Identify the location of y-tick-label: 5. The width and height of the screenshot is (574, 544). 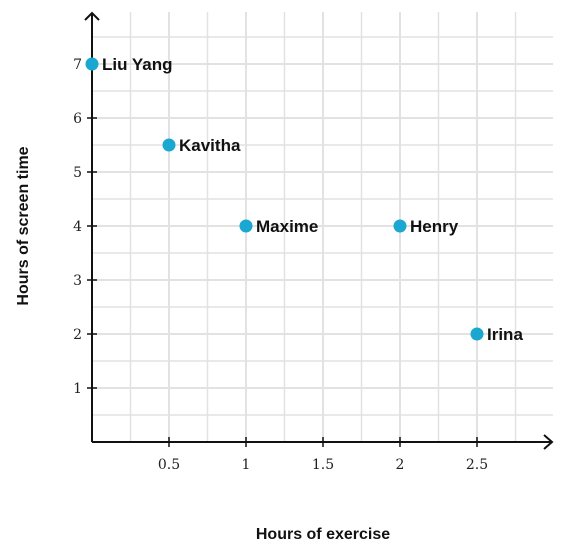
(77, 173).